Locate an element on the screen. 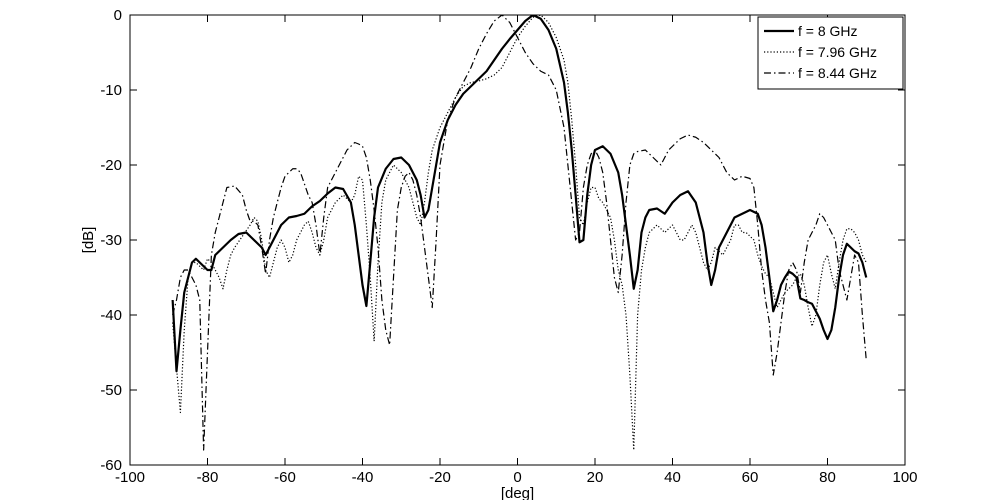 The height and width of the screenshot is (500, 1000). x-tick-label: 0 is located at coordinates (517, 477).